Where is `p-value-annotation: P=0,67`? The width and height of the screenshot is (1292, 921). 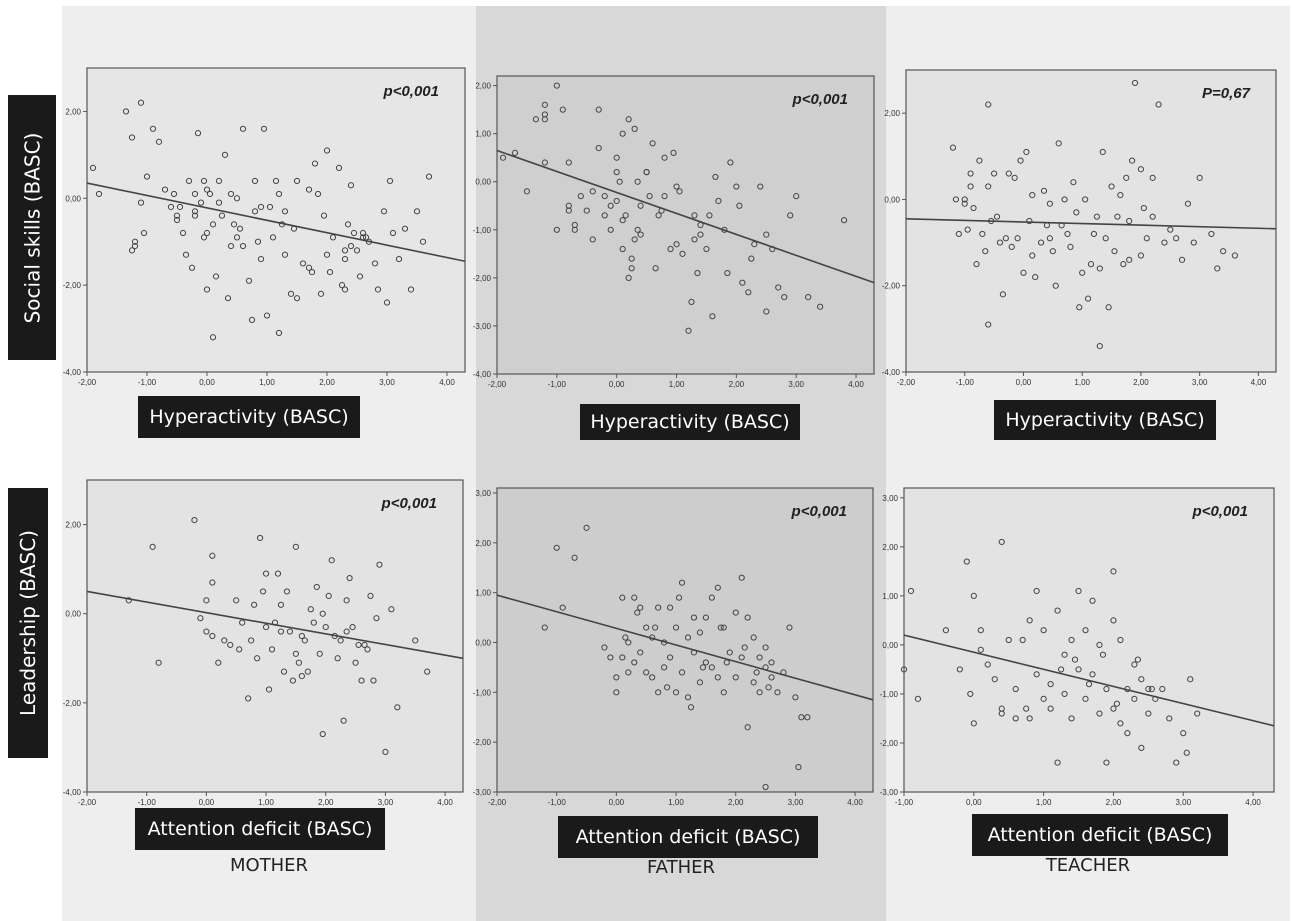
p-value-annotation: P=0,67 is located at coordinates (1226, 93).